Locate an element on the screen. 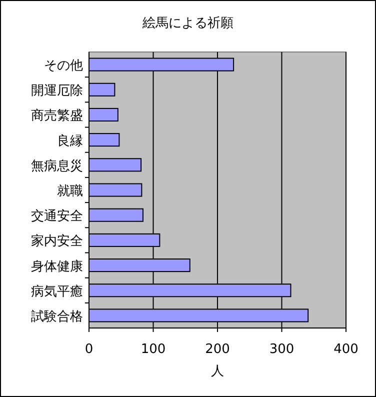 The width and height of the screenshot is (376, 397). y-tick-label: 交通安全 is located at coordinates (57, 216).